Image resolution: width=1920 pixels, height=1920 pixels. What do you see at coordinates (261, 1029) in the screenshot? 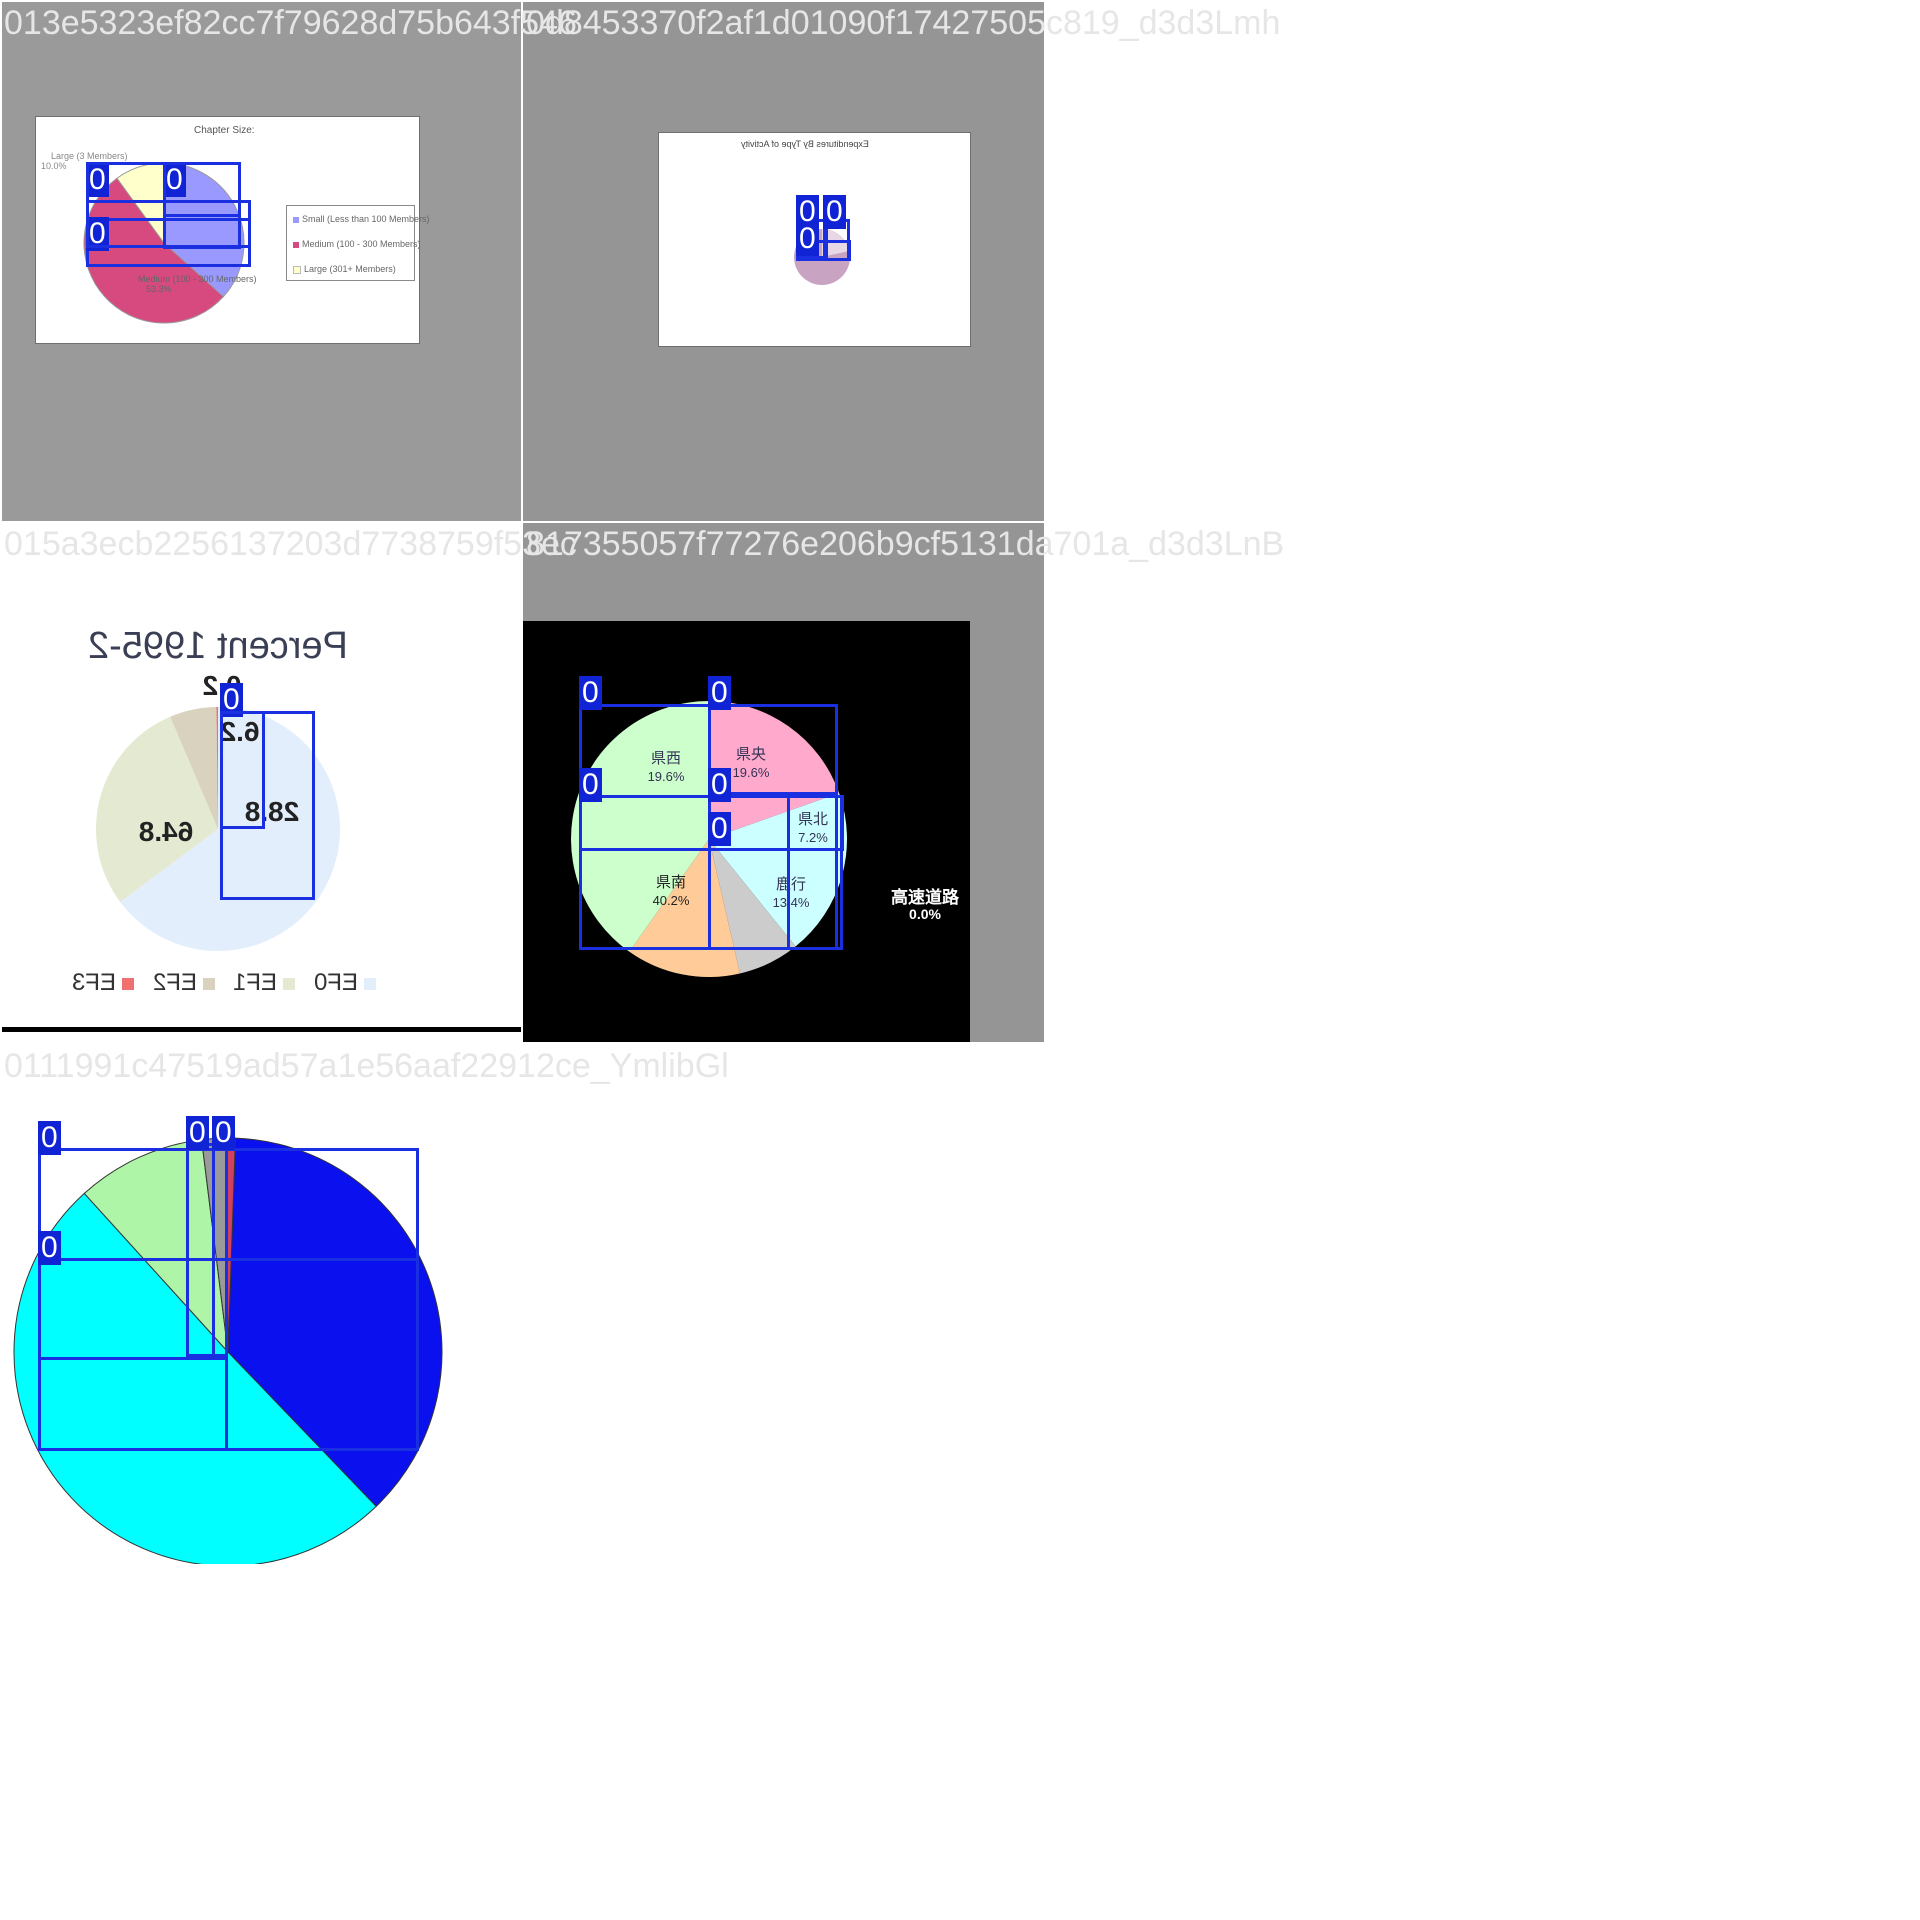
I see `bottom-divider` at bounding box center [261, 1029].